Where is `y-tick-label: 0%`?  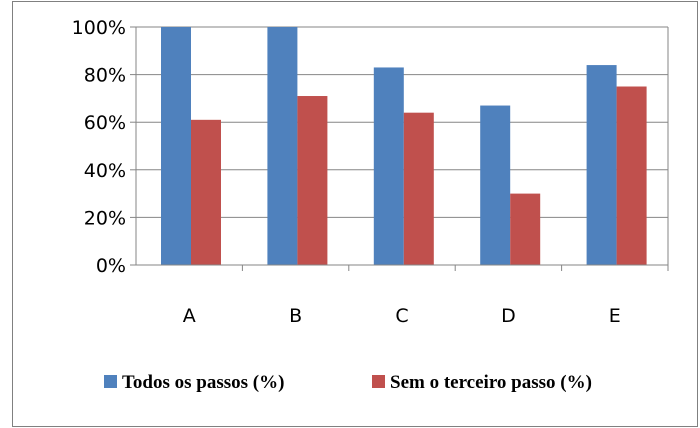 y-tick-label: 0% is located at coordinates (111, 266).